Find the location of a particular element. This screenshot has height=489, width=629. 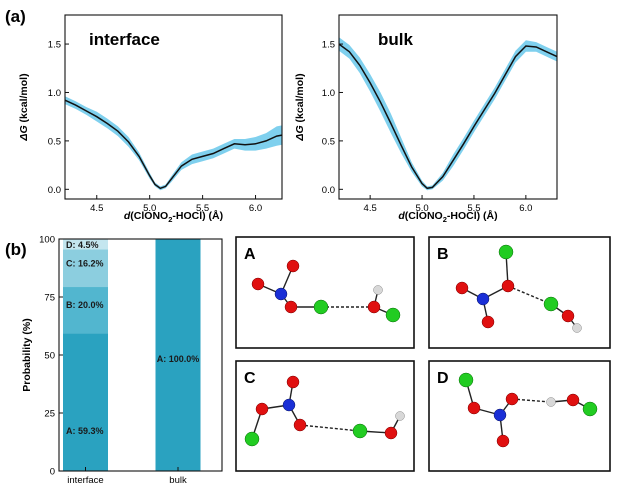

structure-d-panel: D is located at coordinates (519, 416).